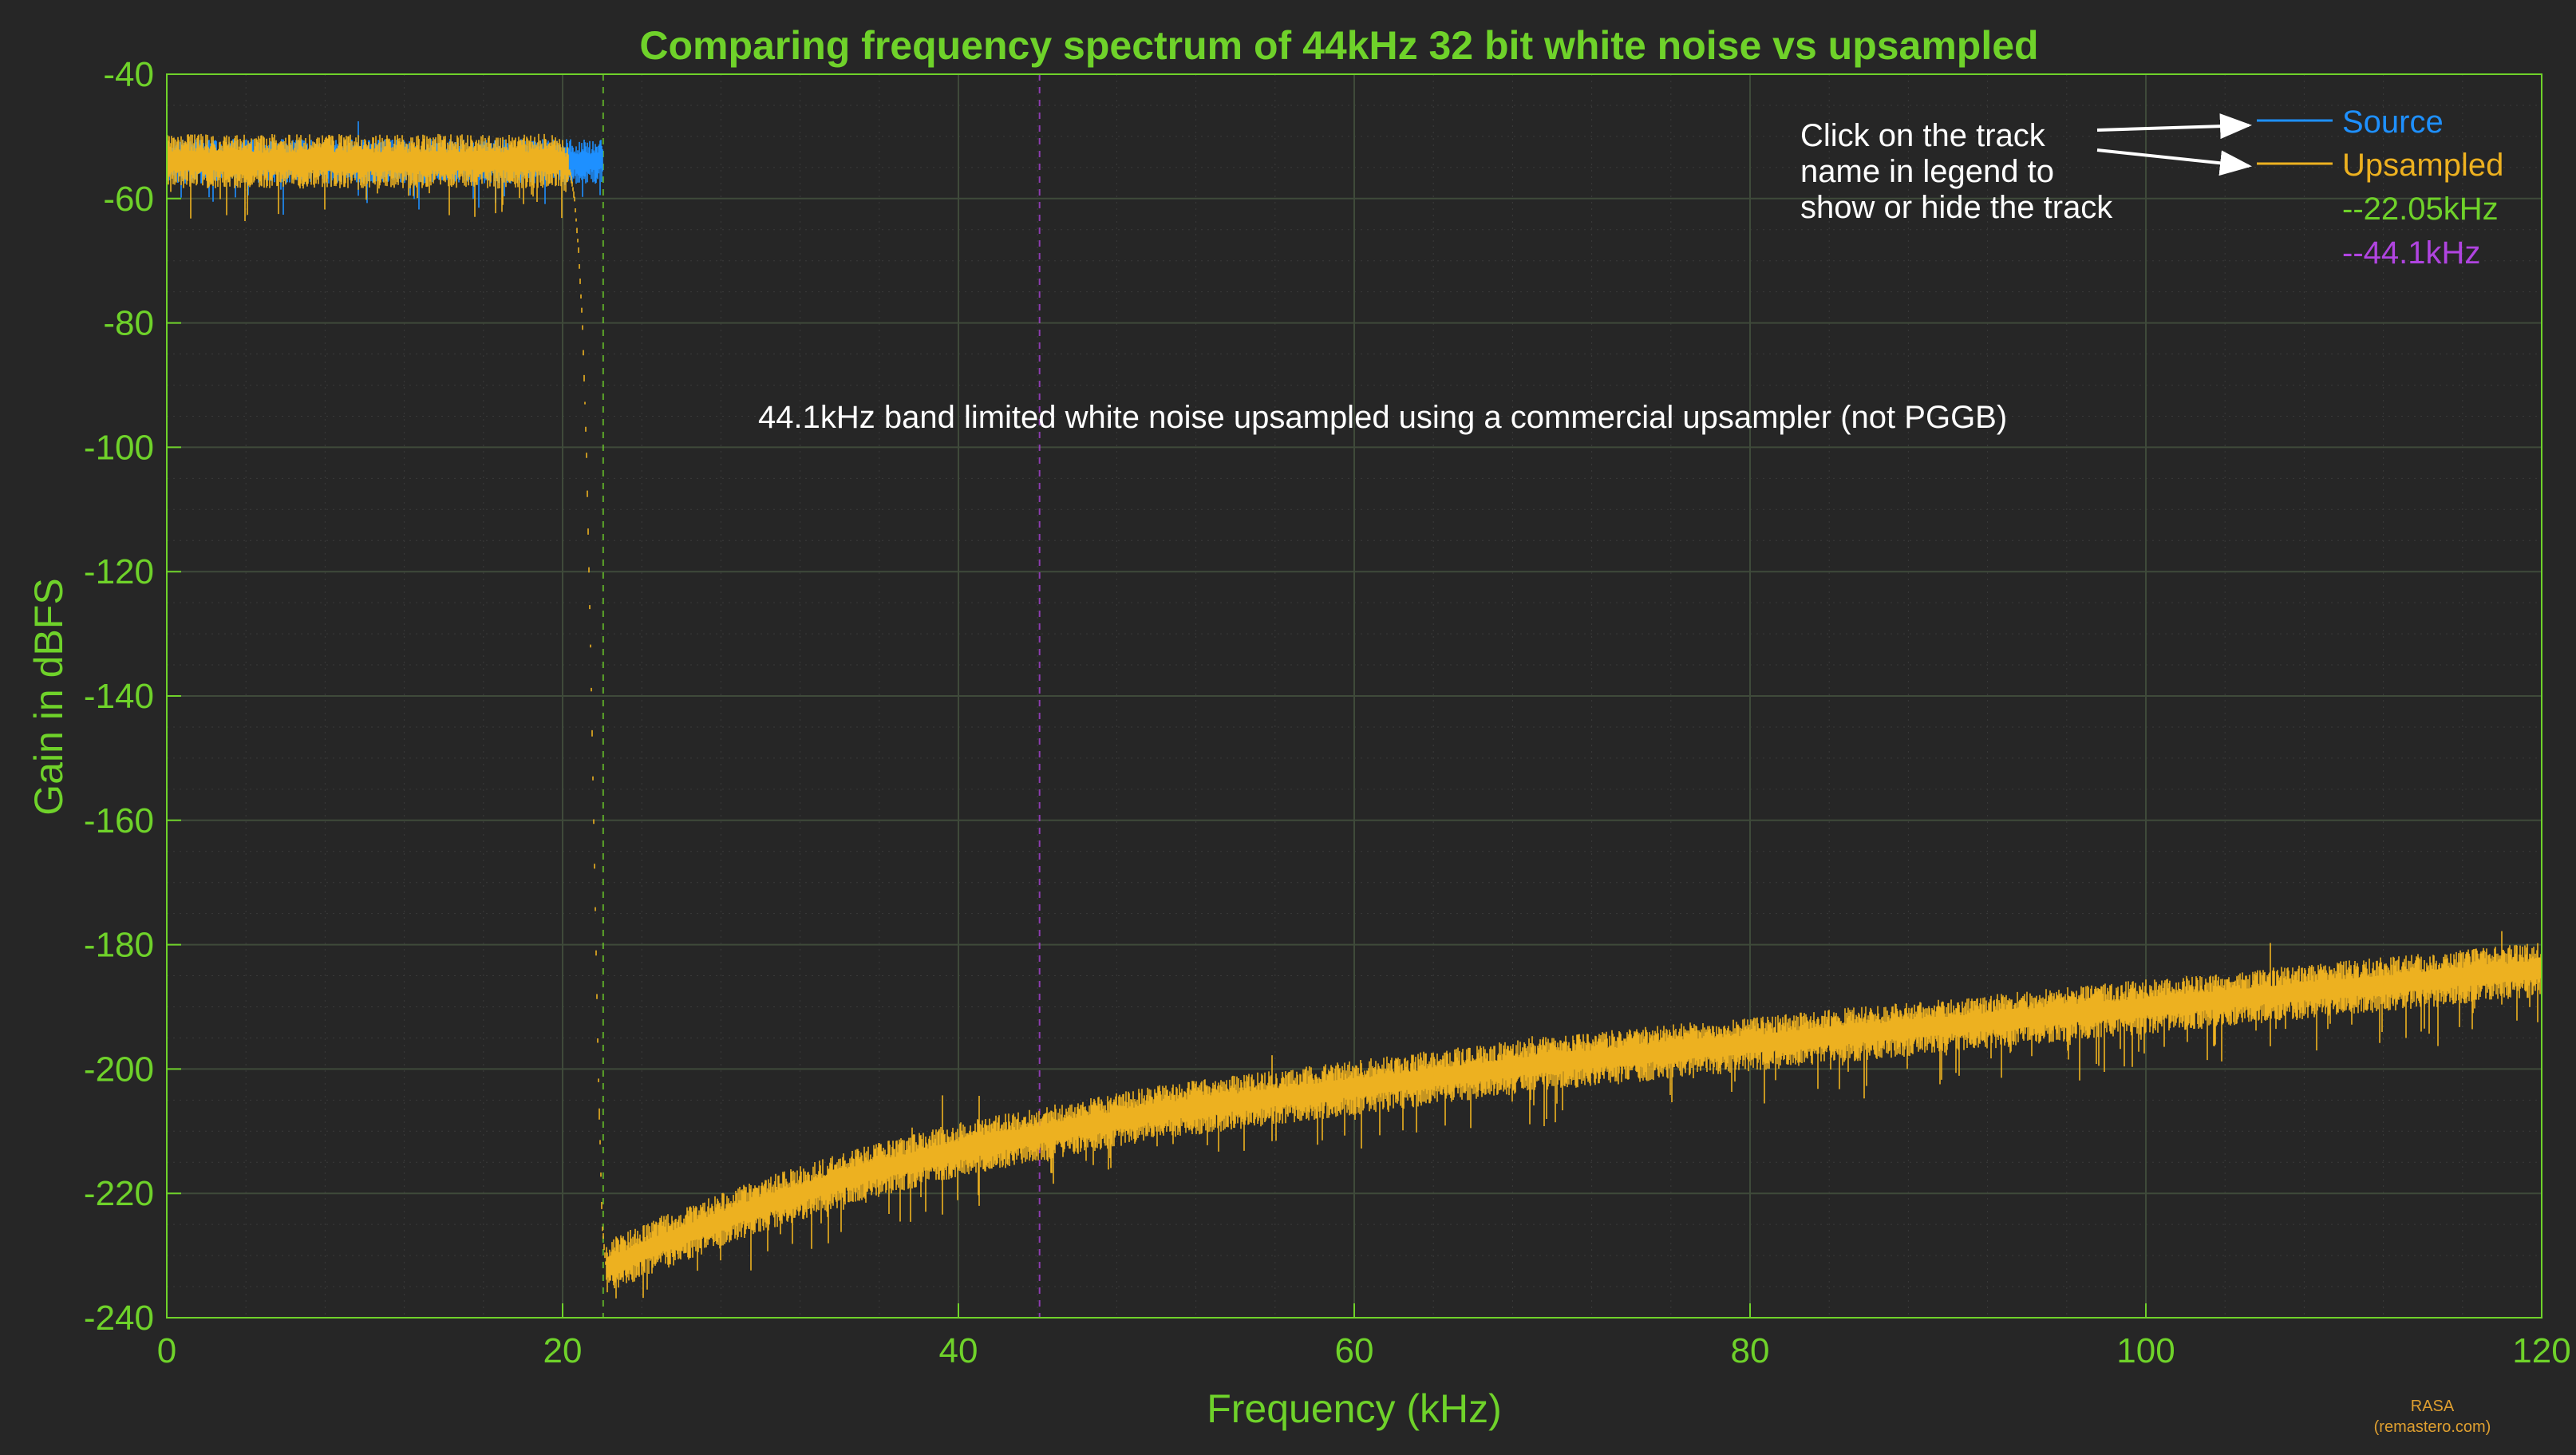  I want to click on legend-item-upsampled: Upsampled, so click(2380, 165).